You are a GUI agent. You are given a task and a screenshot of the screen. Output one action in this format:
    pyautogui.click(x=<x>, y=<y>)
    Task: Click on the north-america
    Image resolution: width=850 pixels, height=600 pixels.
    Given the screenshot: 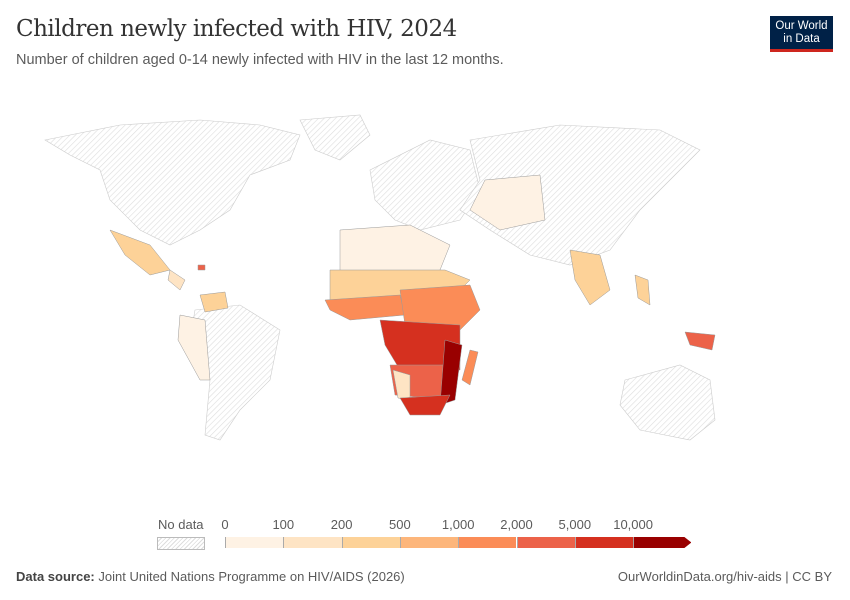 What is the action you would take?
    pyautogui.click(x=172, y=182)
    